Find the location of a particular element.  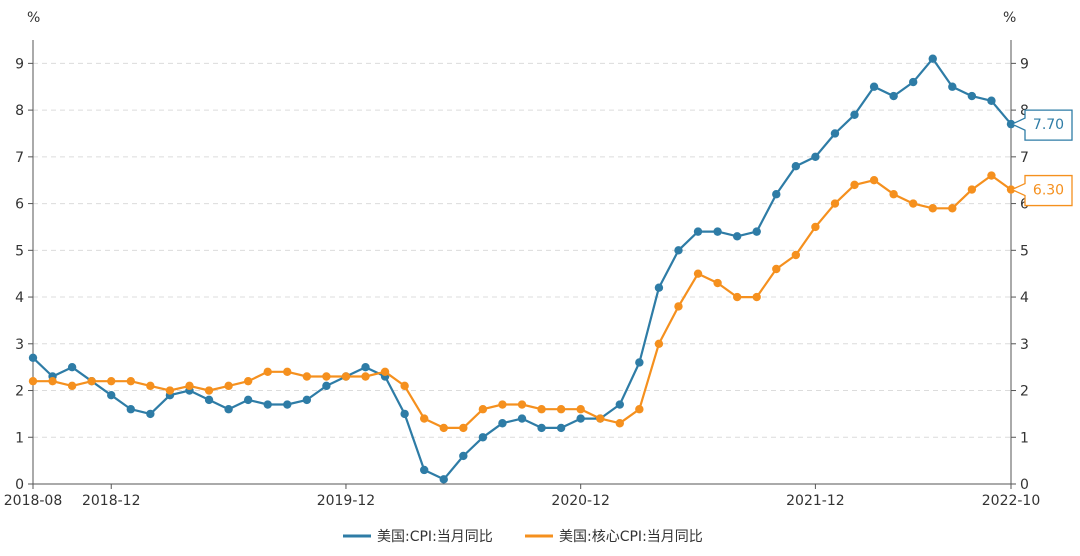

last-value-callouts: 7.70 6.30 is located at coordinates (1041, 158).